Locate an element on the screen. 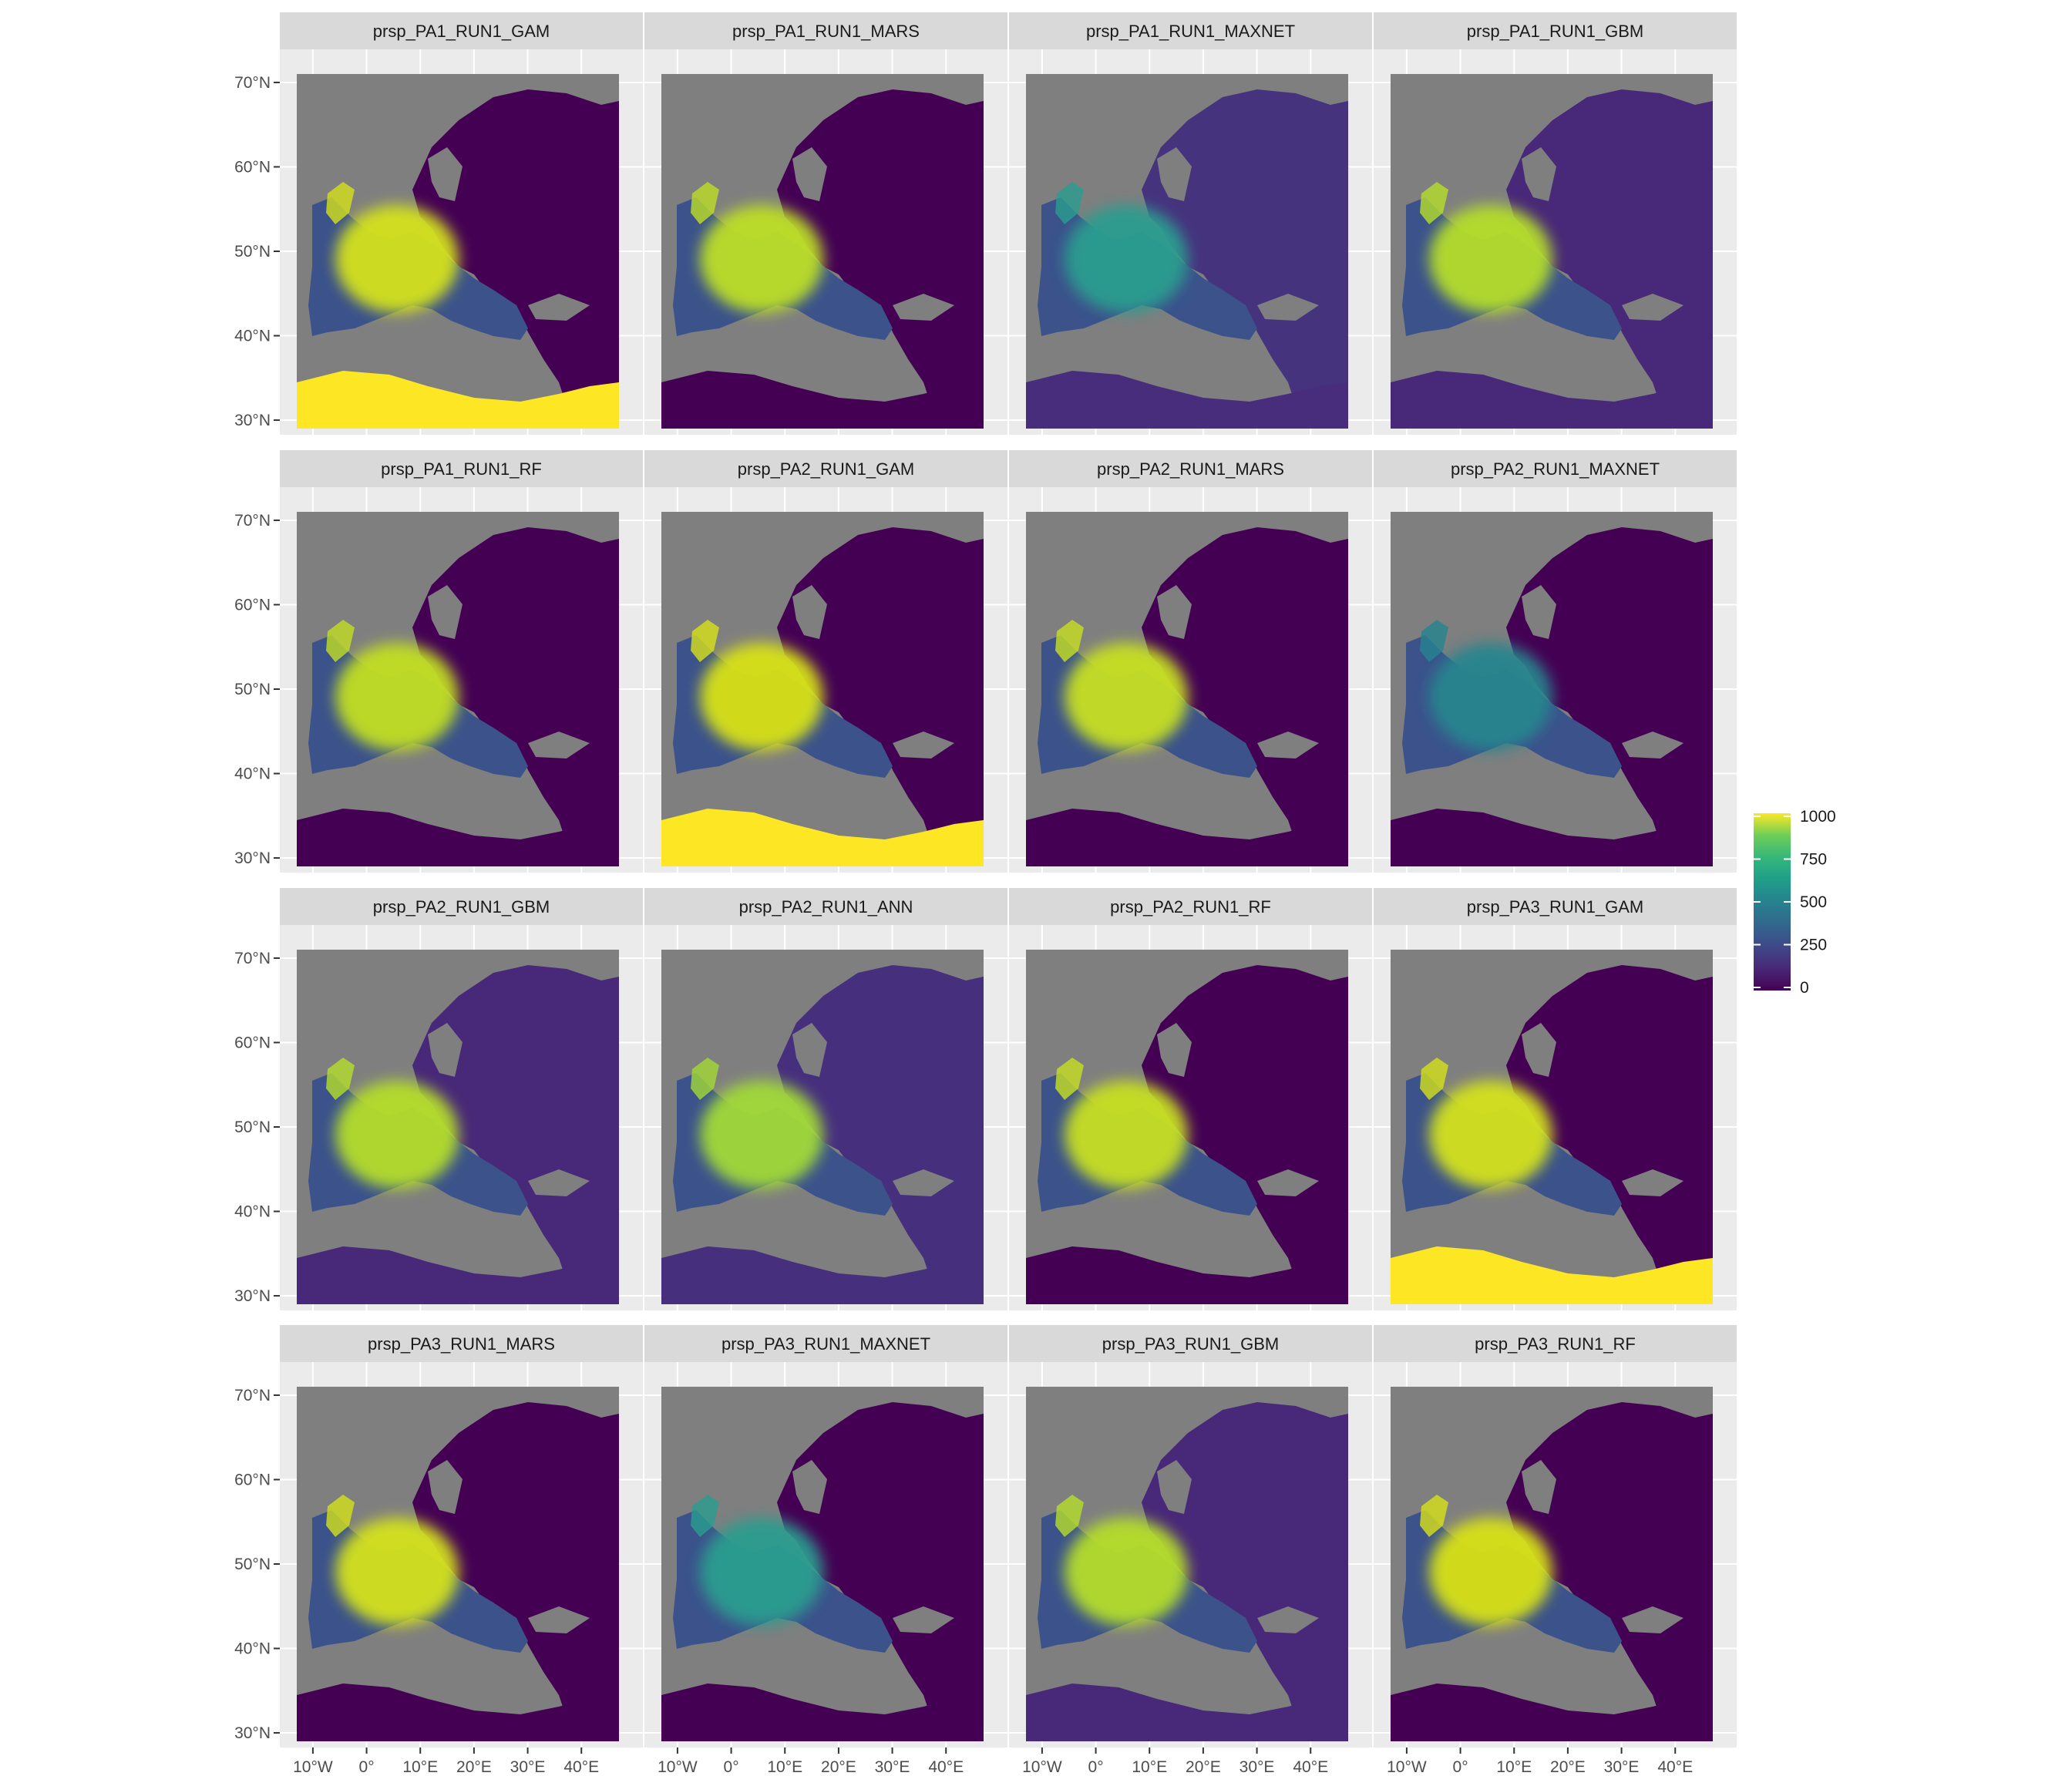 The width and height of the screenshot is (2072, 1776). facet-title: prsp_PA2_RUN1_GBM is located at coordinates (461, 907).